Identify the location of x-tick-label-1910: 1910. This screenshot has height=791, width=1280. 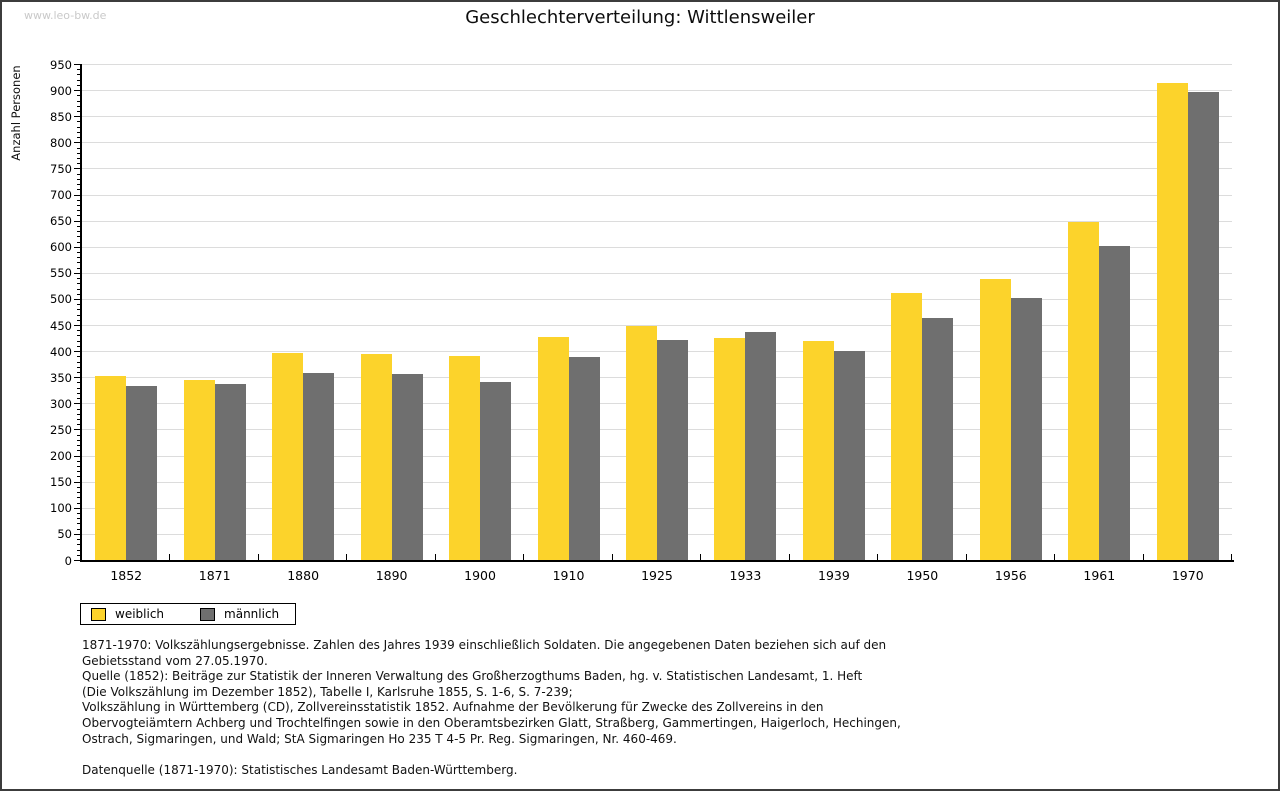
(568, 575).